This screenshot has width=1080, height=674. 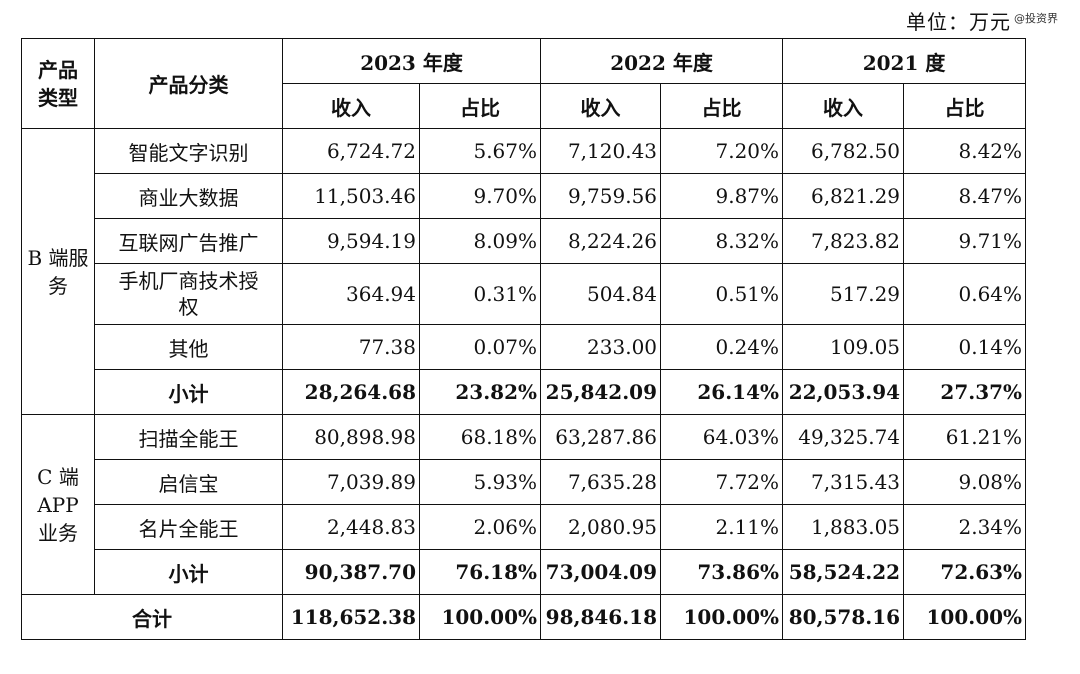 I want to click on watermark-logo: @投资界, so click(x=1036, y=18).